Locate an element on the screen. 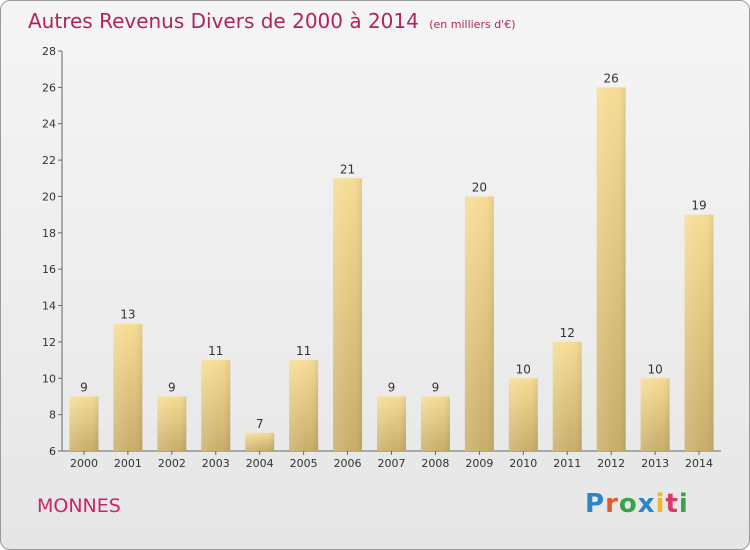 The width and height of the screenshot is (750, 550). y-tick-label: 18 is located at coordinates (49, 233).